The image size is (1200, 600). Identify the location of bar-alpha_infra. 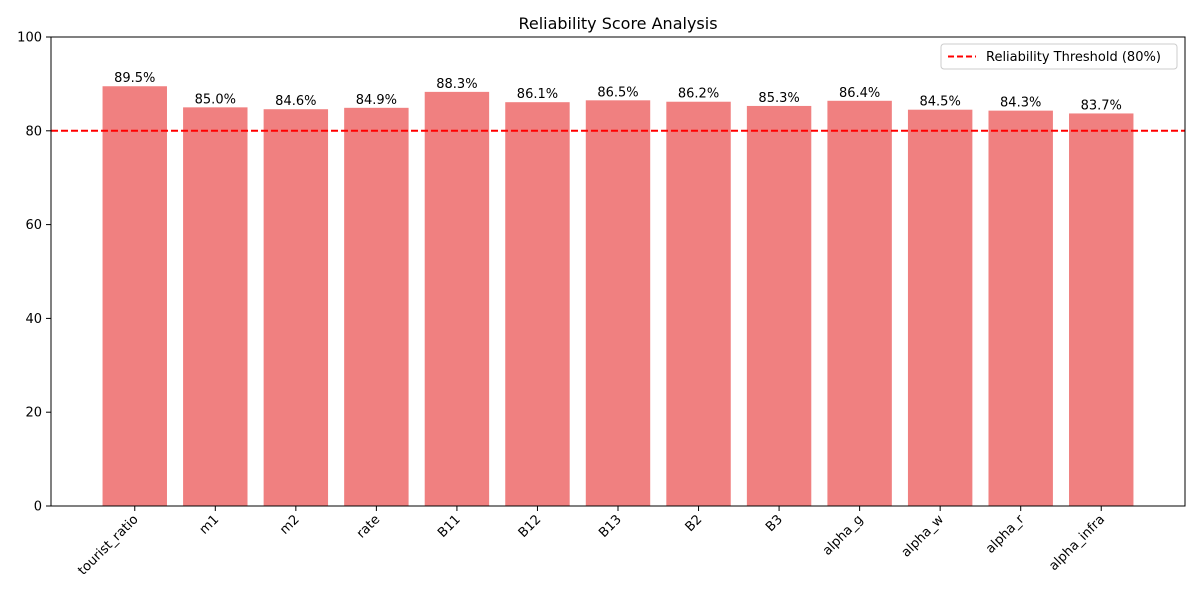
(1101, 310).